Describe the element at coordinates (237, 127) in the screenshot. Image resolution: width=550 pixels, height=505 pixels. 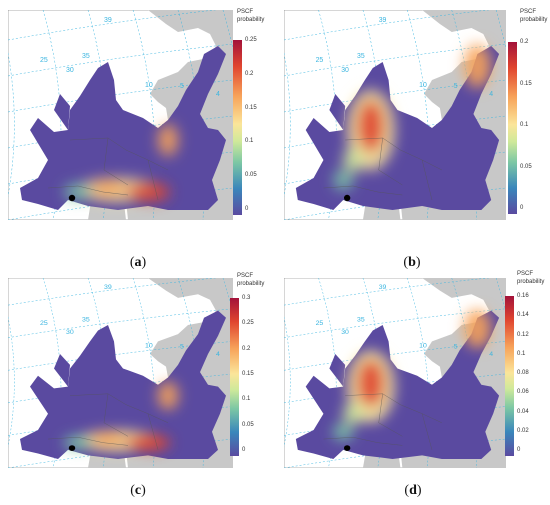
I see `colorbar-a` at that location.